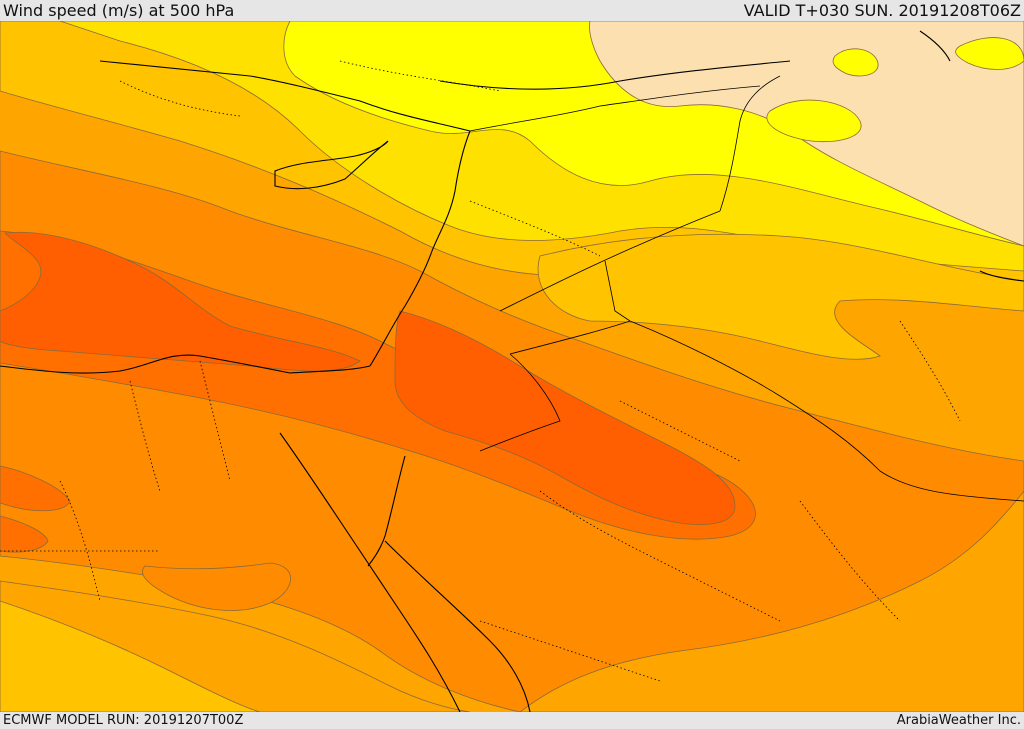  I want to click on band-orange-deep-west, so click(180, 301).